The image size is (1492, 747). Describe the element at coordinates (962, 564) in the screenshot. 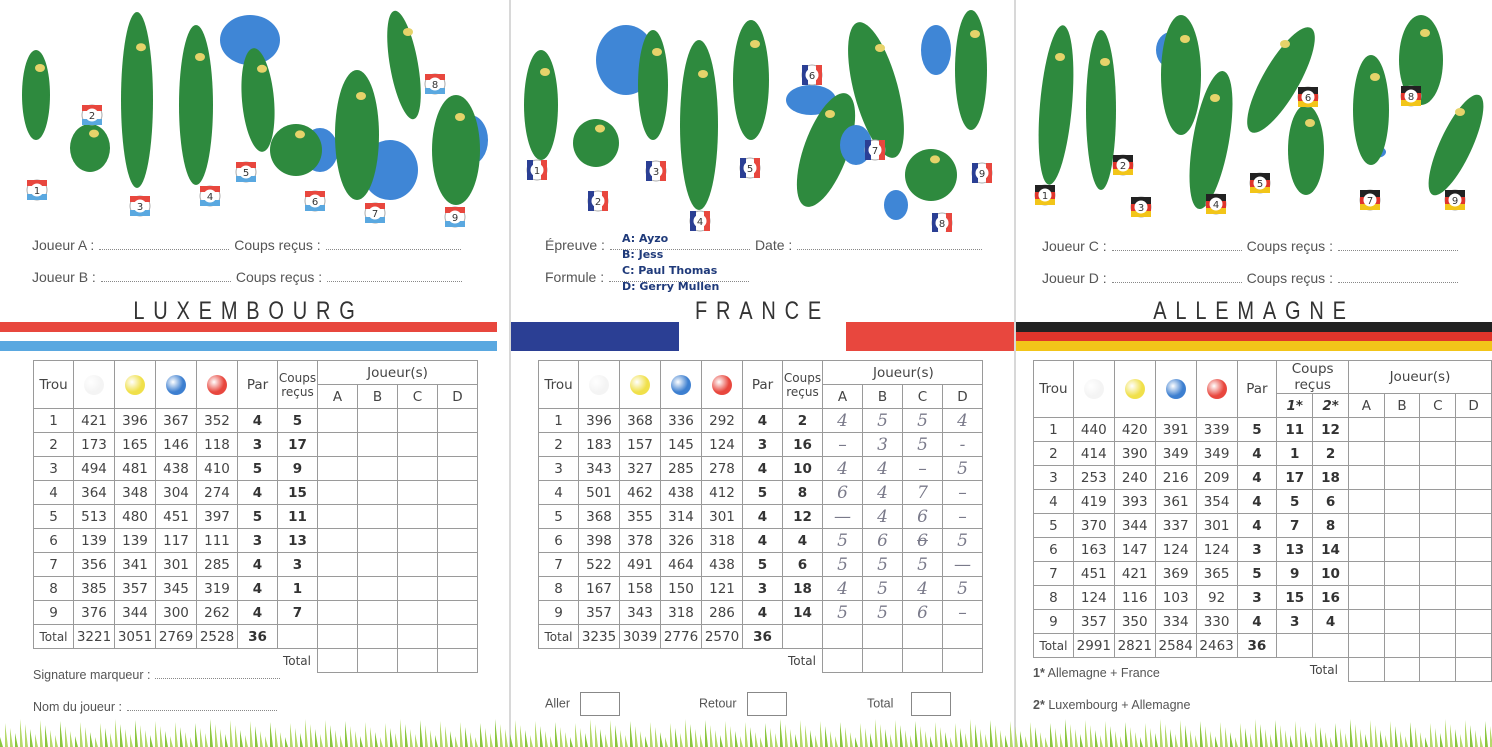

I see `score-cell: —` at that location.